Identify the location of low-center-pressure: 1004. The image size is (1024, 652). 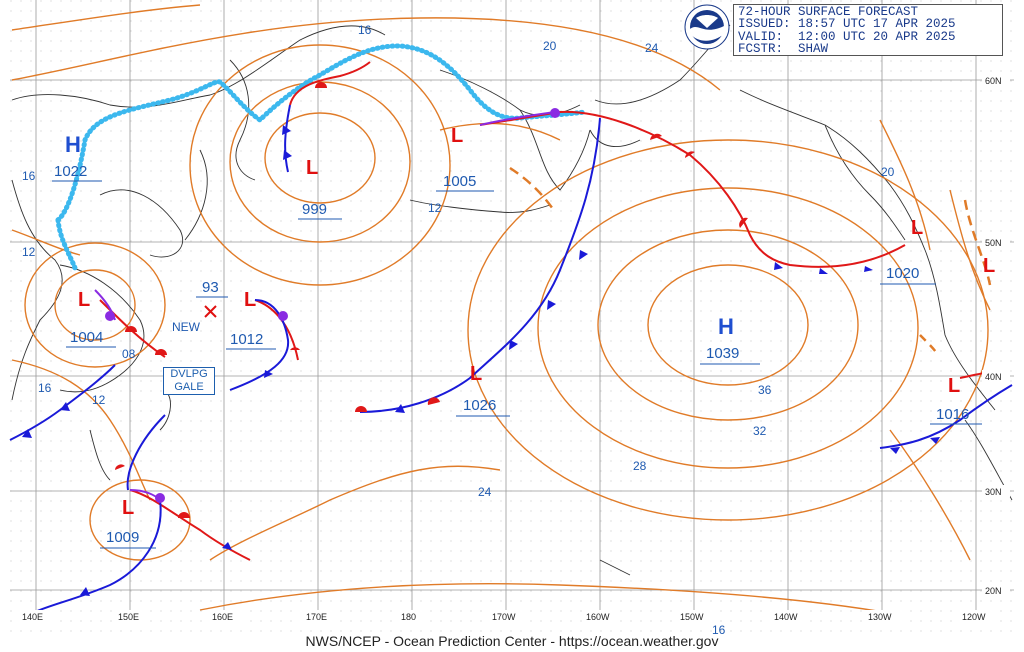
(86, 337).